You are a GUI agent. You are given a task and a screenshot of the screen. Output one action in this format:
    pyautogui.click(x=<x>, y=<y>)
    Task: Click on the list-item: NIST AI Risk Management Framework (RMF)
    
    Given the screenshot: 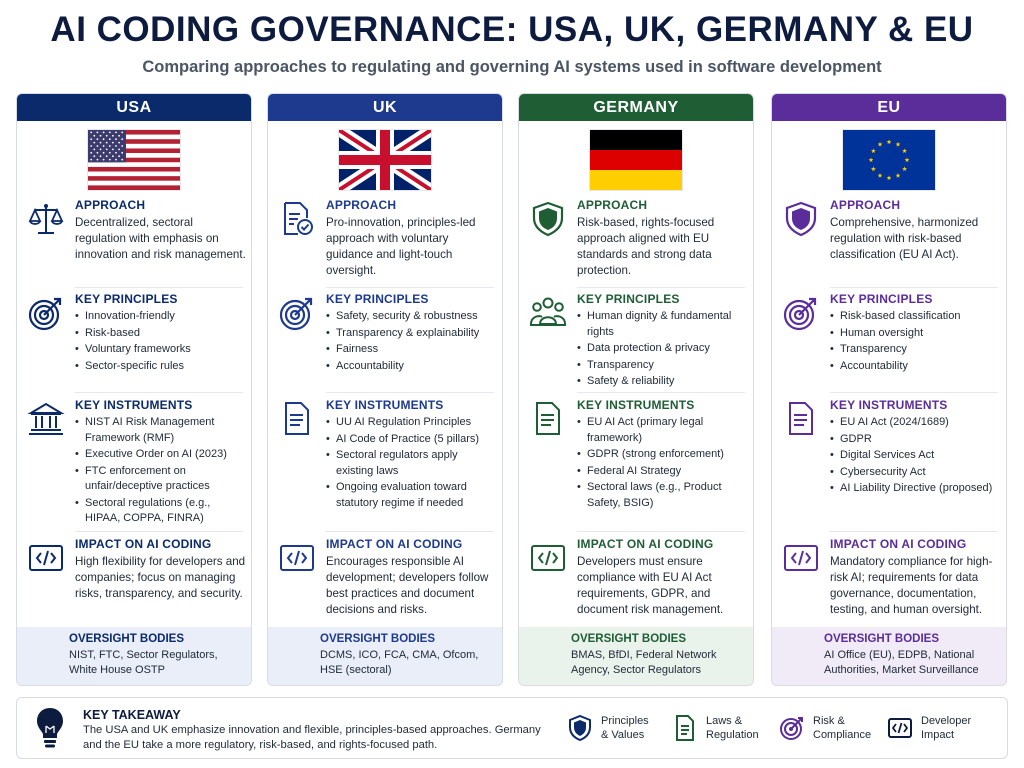 What is the action you would take?
    pyautogui.click(x=161, y=430)
    